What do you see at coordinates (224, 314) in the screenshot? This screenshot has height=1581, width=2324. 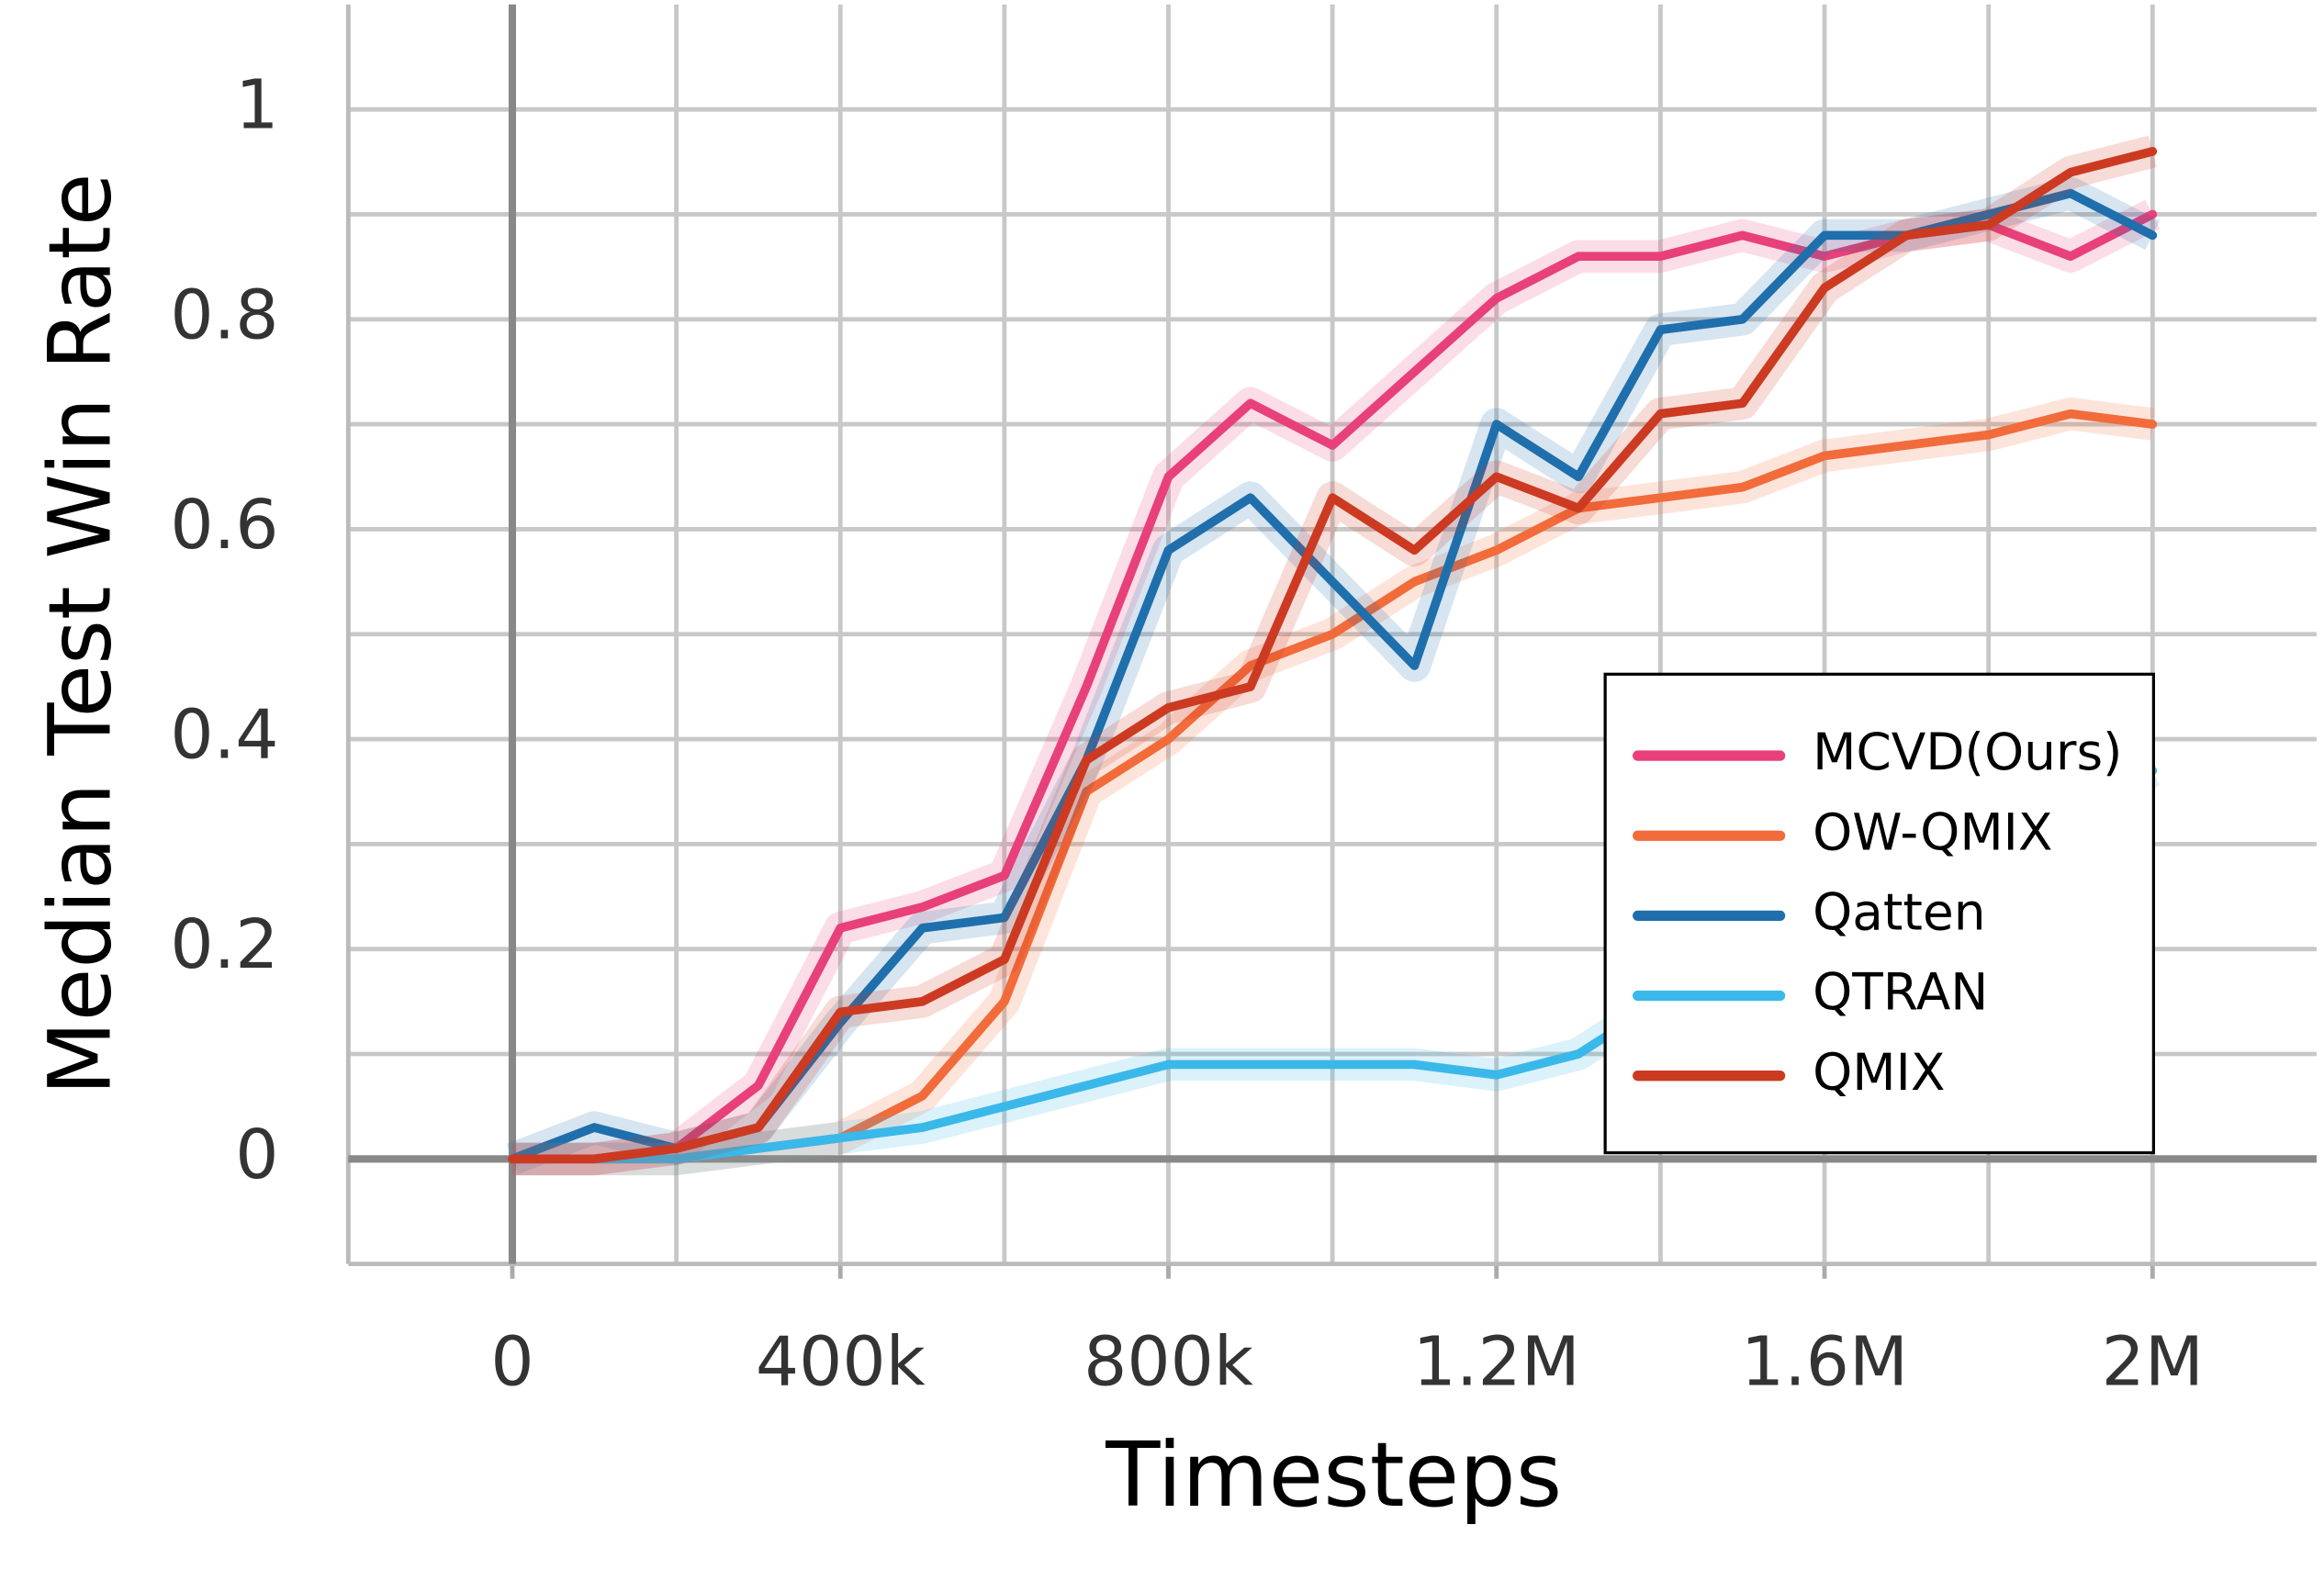 I see `y-tick-label: 0.8` at bounding box center [224, 314].